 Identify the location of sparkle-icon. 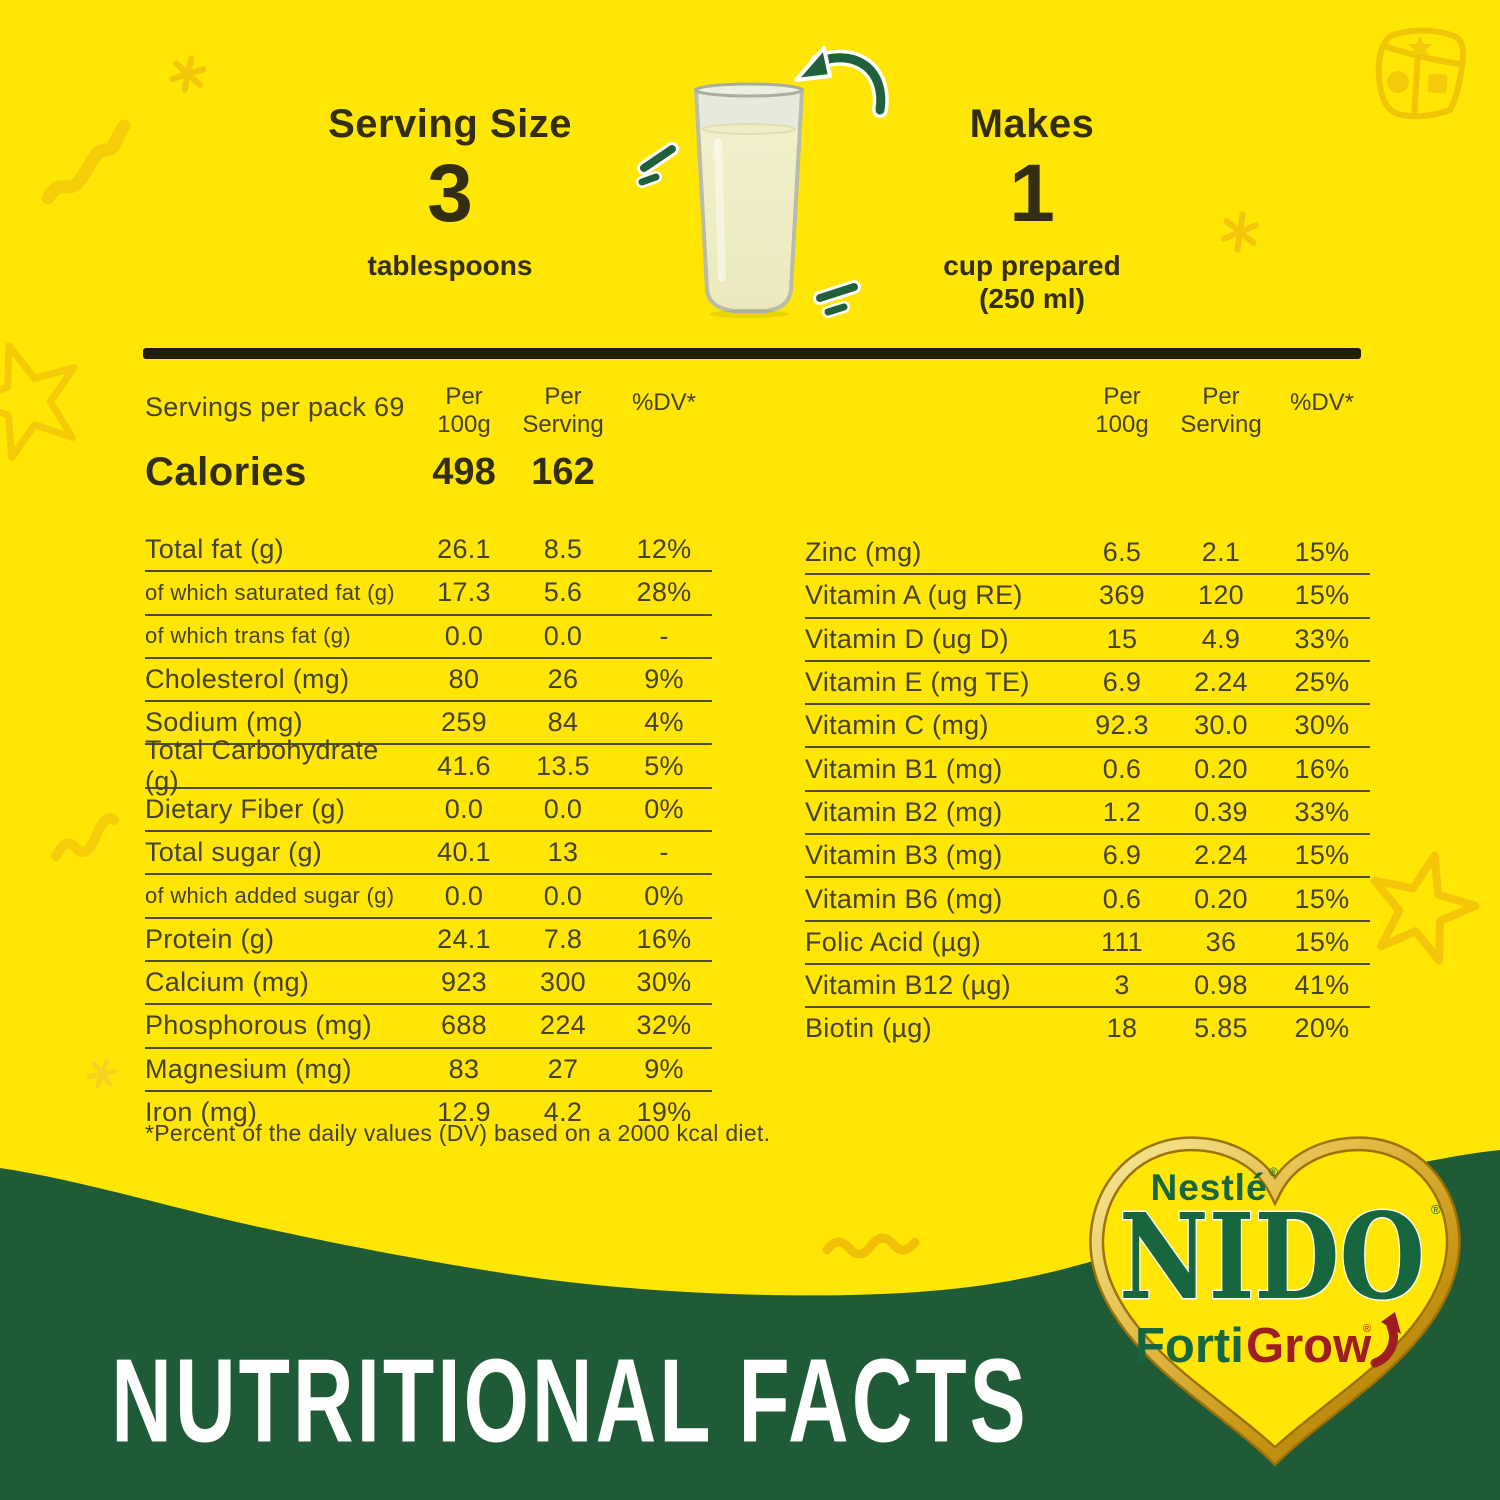
(102, 1074).